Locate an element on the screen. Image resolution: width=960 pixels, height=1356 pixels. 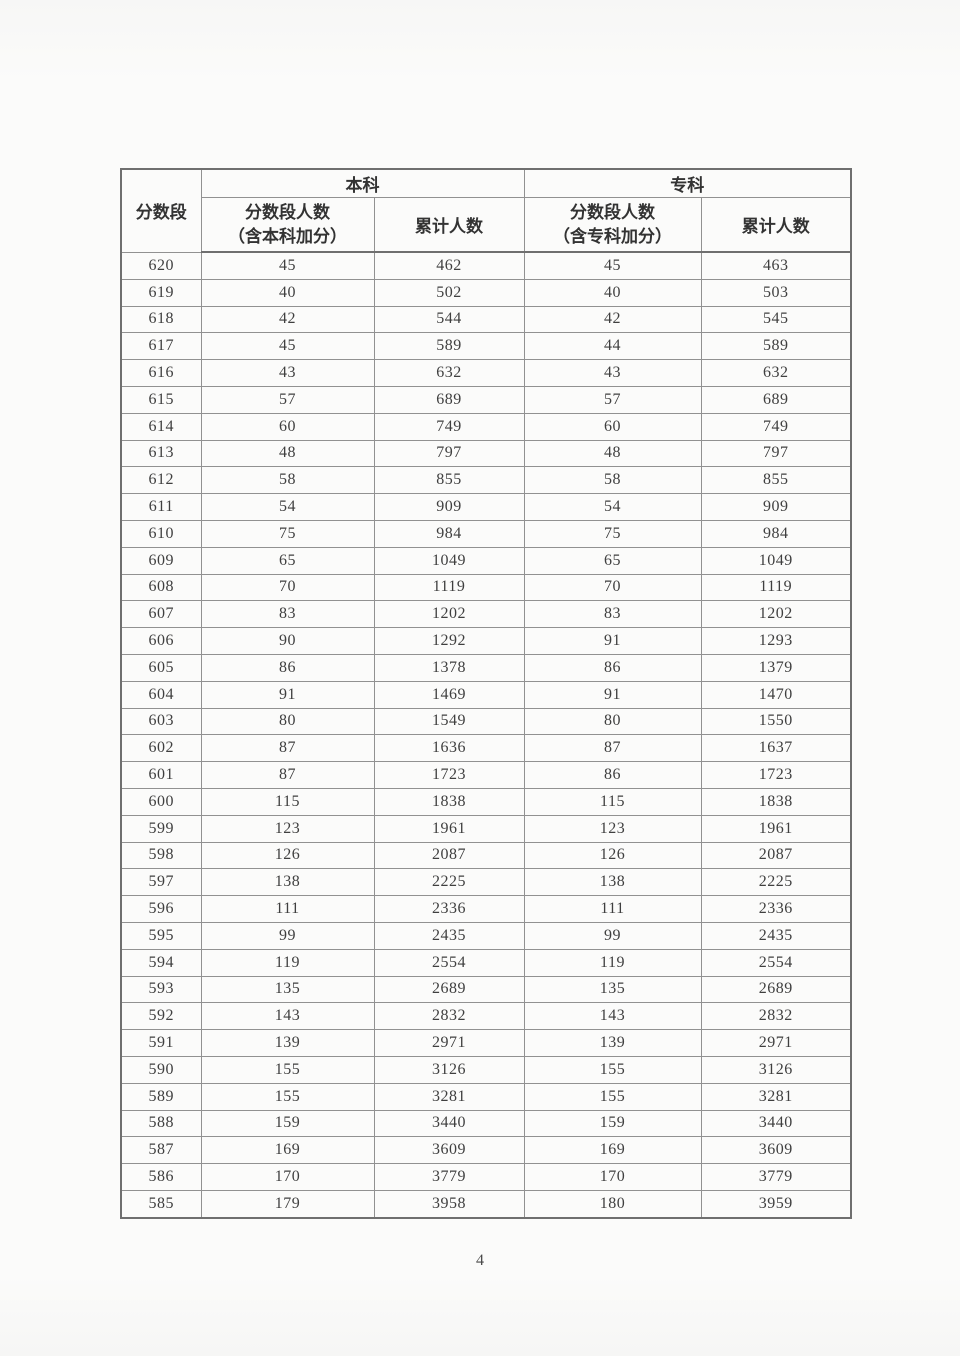
table-row: 595 99 2435 99 2435 is located at coordinates (486, 935).